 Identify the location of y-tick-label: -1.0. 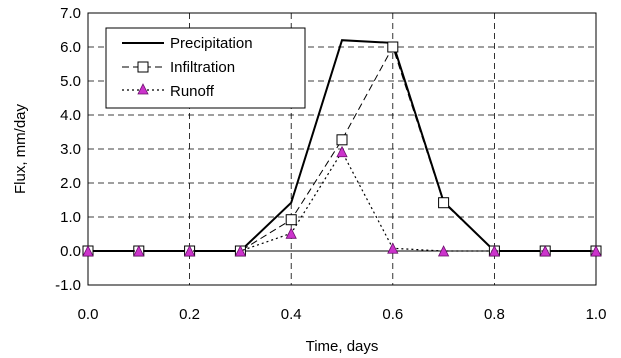
(68, 285).